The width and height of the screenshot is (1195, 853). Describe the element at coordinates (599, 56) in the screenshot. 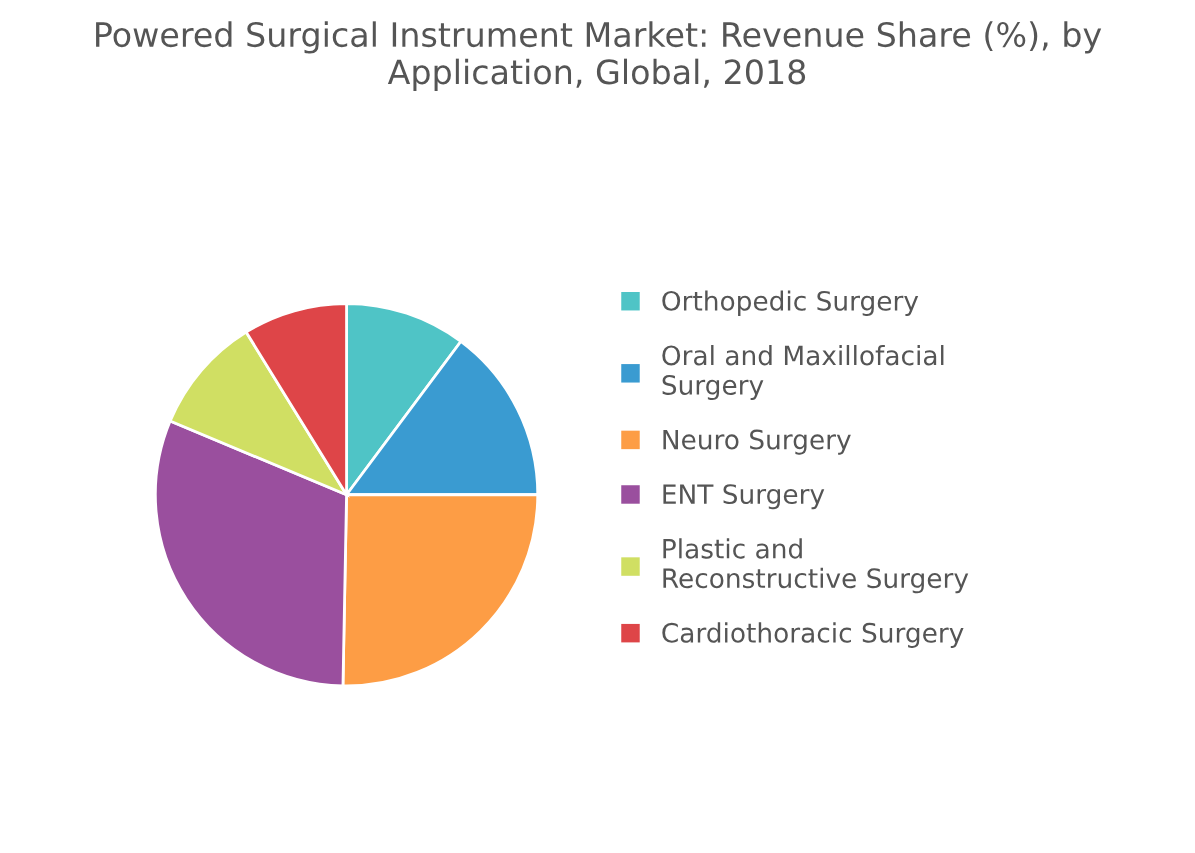

I see `chart-title: Powered Surgical Instrument Market: Revenue Share (%), by Application, Global, 2018` at that location.